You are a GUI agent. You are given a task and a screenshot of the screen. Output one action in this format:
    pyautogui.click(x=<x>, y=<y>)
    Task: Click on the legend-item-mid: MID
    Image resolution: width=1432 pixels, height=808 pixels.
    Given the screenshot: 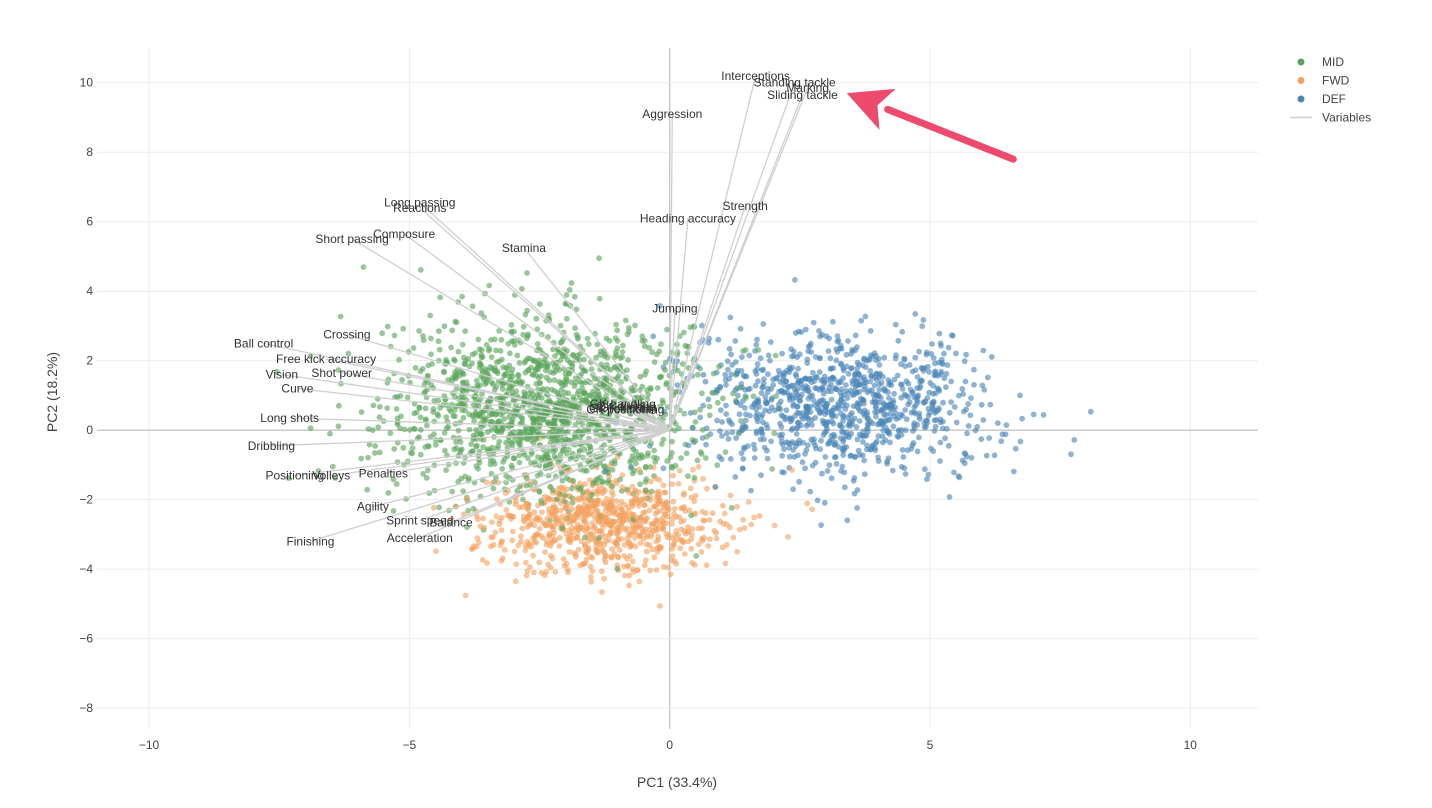 What is the action you would take?
    pyautogui.click(x=1321, y=62)
    